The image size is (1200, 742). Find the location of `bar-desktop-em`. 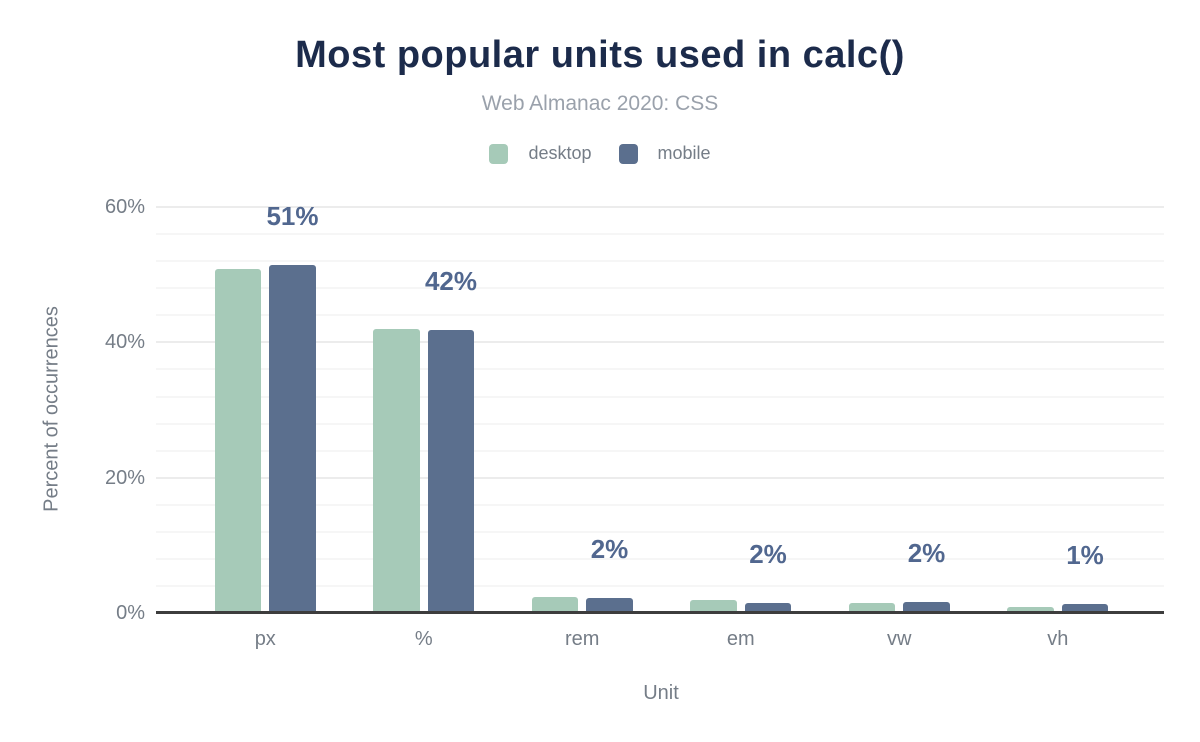

bar-desktop-em is located at coordinates (713, 606).